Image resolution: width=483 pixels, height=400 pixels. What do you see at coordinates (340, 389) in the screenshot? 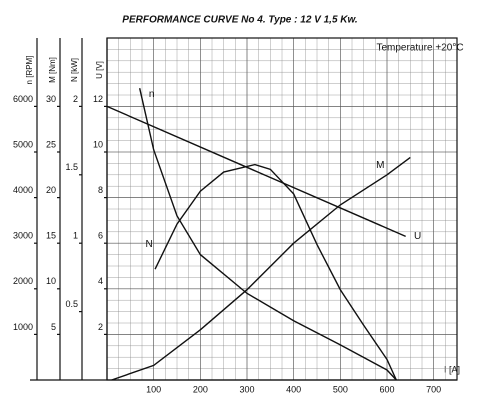
I see `x-tick-label: 500` at bounding box center [340, 389].